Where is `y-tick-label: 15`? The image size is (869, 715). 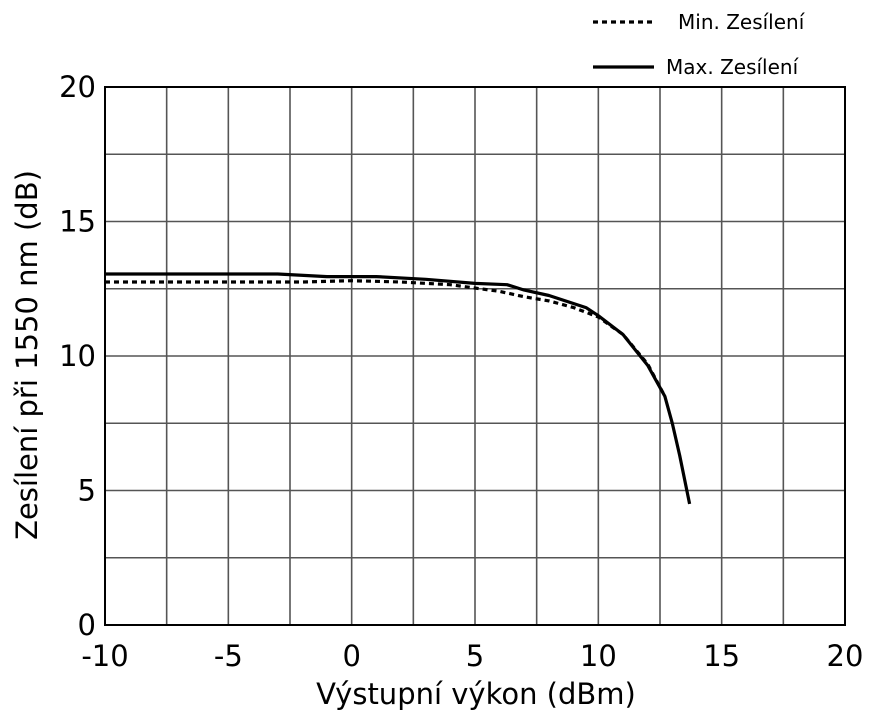 y-tick-label: 15 is located at coordinates (77, 222).